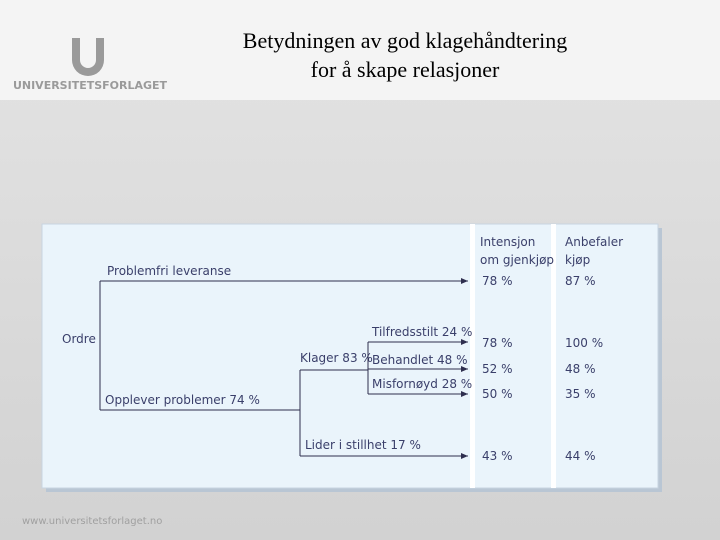  Describe the element at coordinates (584, 343) in the screenshot. I see `value-cell: 100 %` at that location.